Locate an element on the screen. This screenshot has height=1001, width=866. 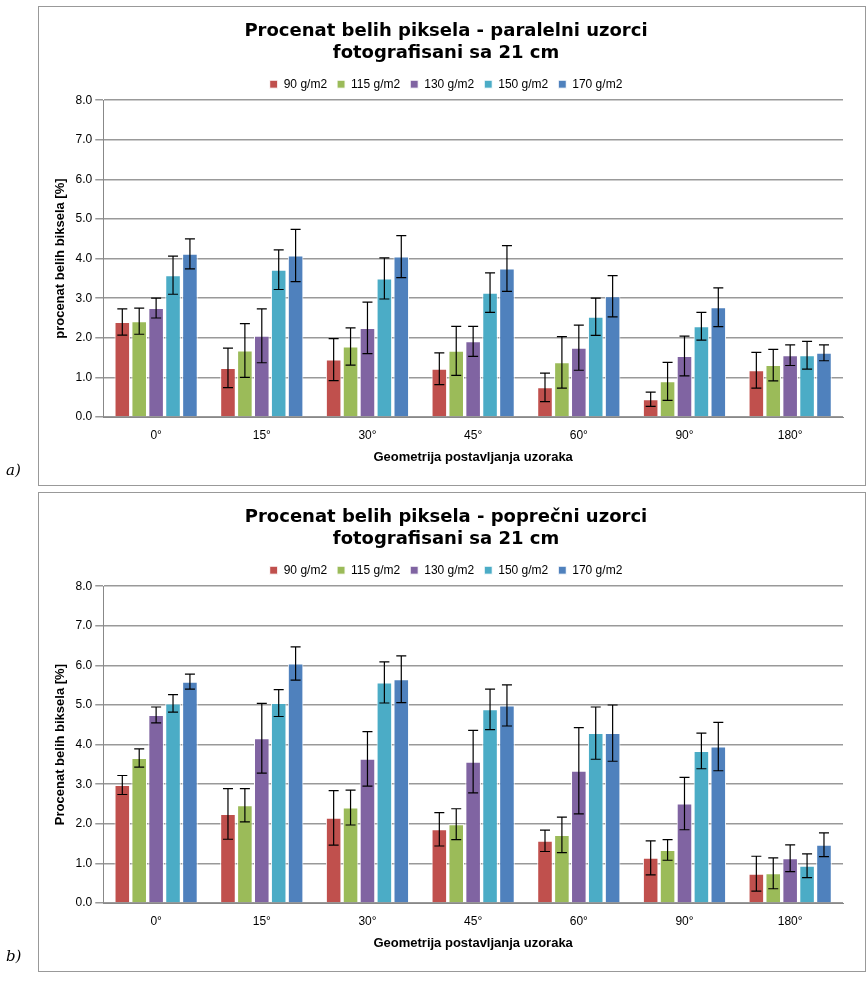
y-axis-title: procenat belih biksela [%] is located at coordinates (60, 258).